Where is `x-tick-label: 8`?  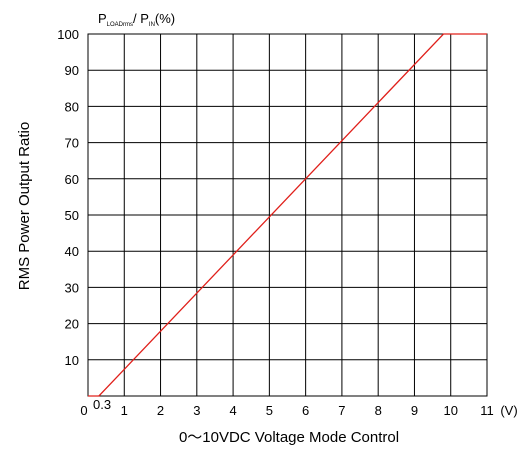 x-tick-label: 8 is located at coordinates (378, 410).